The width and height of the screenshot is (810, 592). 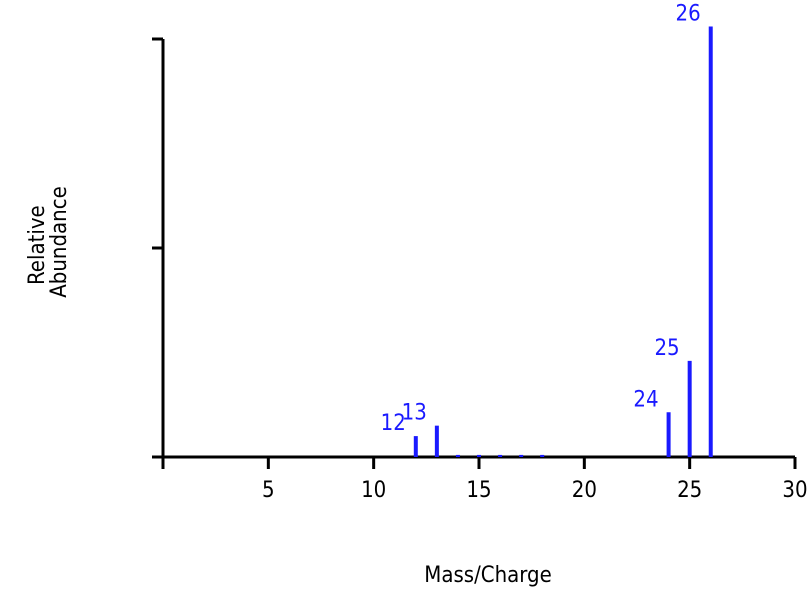 What do you see at coordinates (37, 245) in the screenshot?
I see `y-axis-label-line-1: Relative` at bounding box center [37, 245].